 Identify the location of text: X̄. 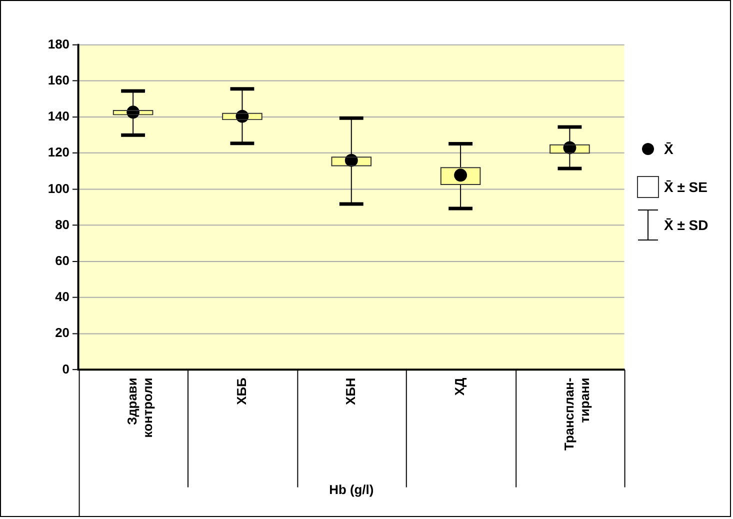
(669, 149).